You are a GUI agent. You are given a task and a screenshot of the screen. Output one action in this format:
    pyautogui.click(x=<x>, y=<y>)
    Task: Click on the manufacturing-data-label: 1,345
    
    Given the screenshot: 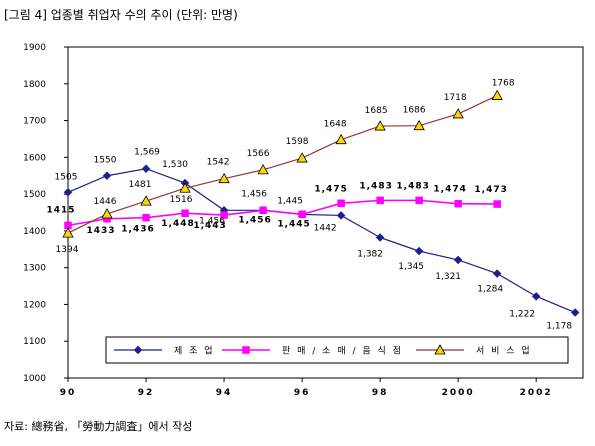 What is the action you would take?
    pyautogui.click(x=411, y=267)
    